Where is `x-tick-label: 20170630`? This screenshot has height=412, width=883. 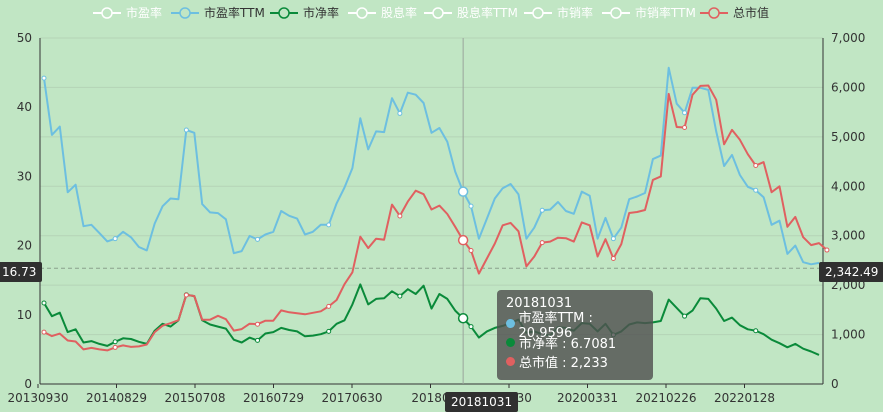
x-tick-label: 20170630 is located at coordinates (351, 398).